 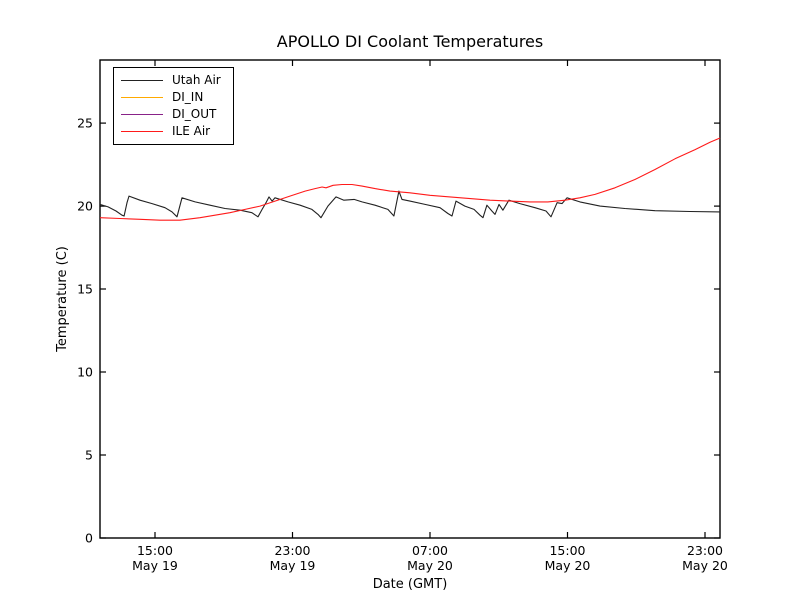 What do you see at coordinates (142, 80) in the screenshot?
I see `legend-line-sample-utah-air` at bounding box center [142, 80].